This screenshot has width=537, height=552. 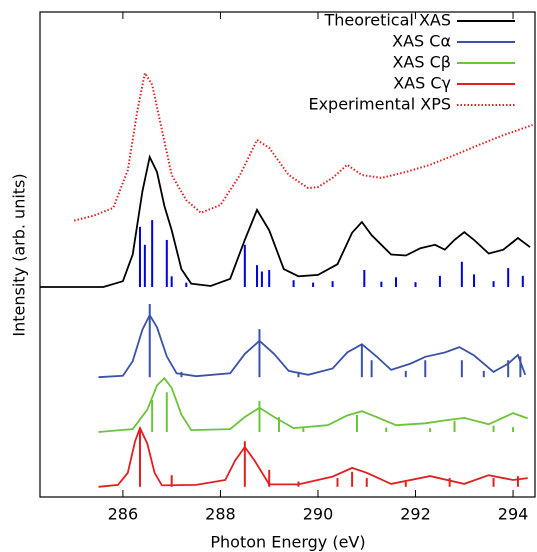 I want to click on legend-label: XAS Cα, so click(x=421, y=41).